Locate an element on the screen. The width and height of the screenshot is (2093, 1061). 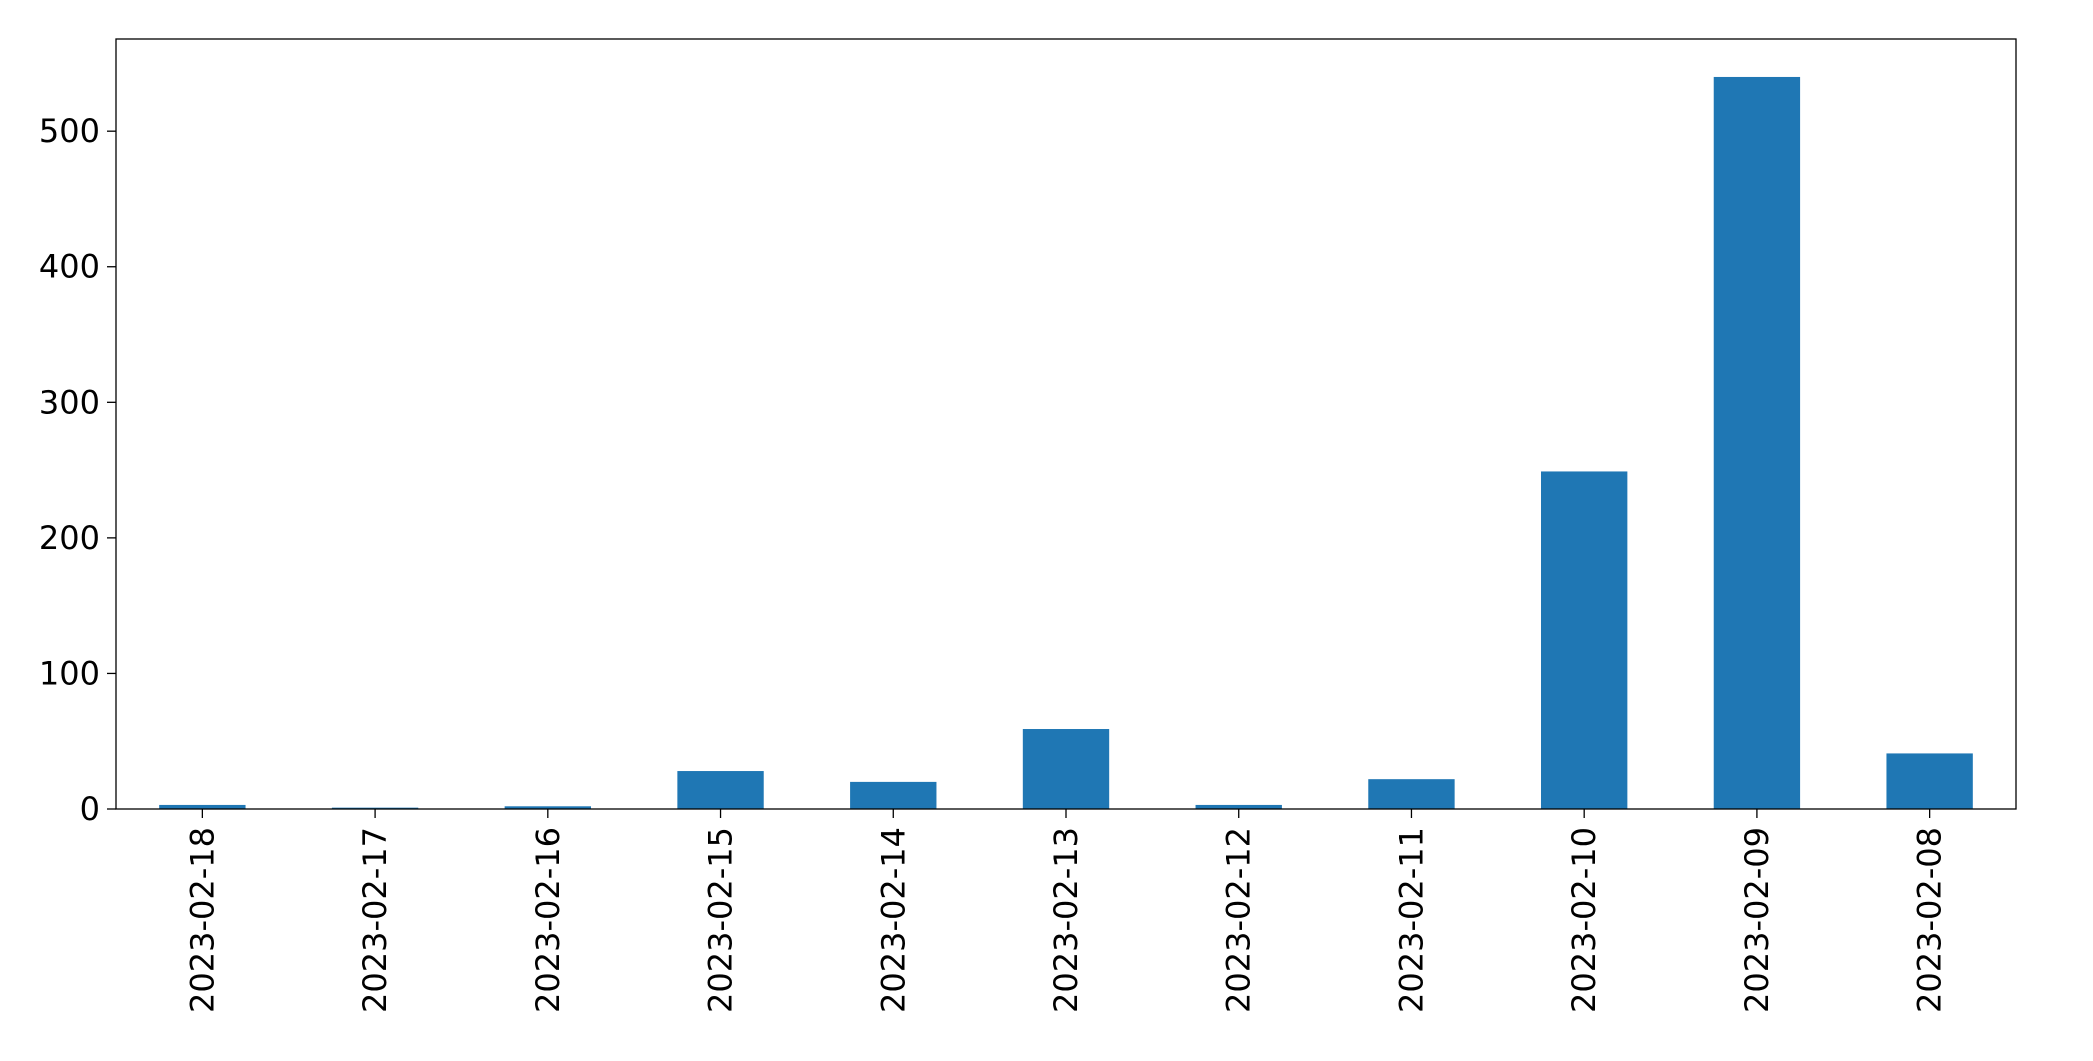
x-tick-label: 2023-02-13 is located at coordinates (1066, 920).